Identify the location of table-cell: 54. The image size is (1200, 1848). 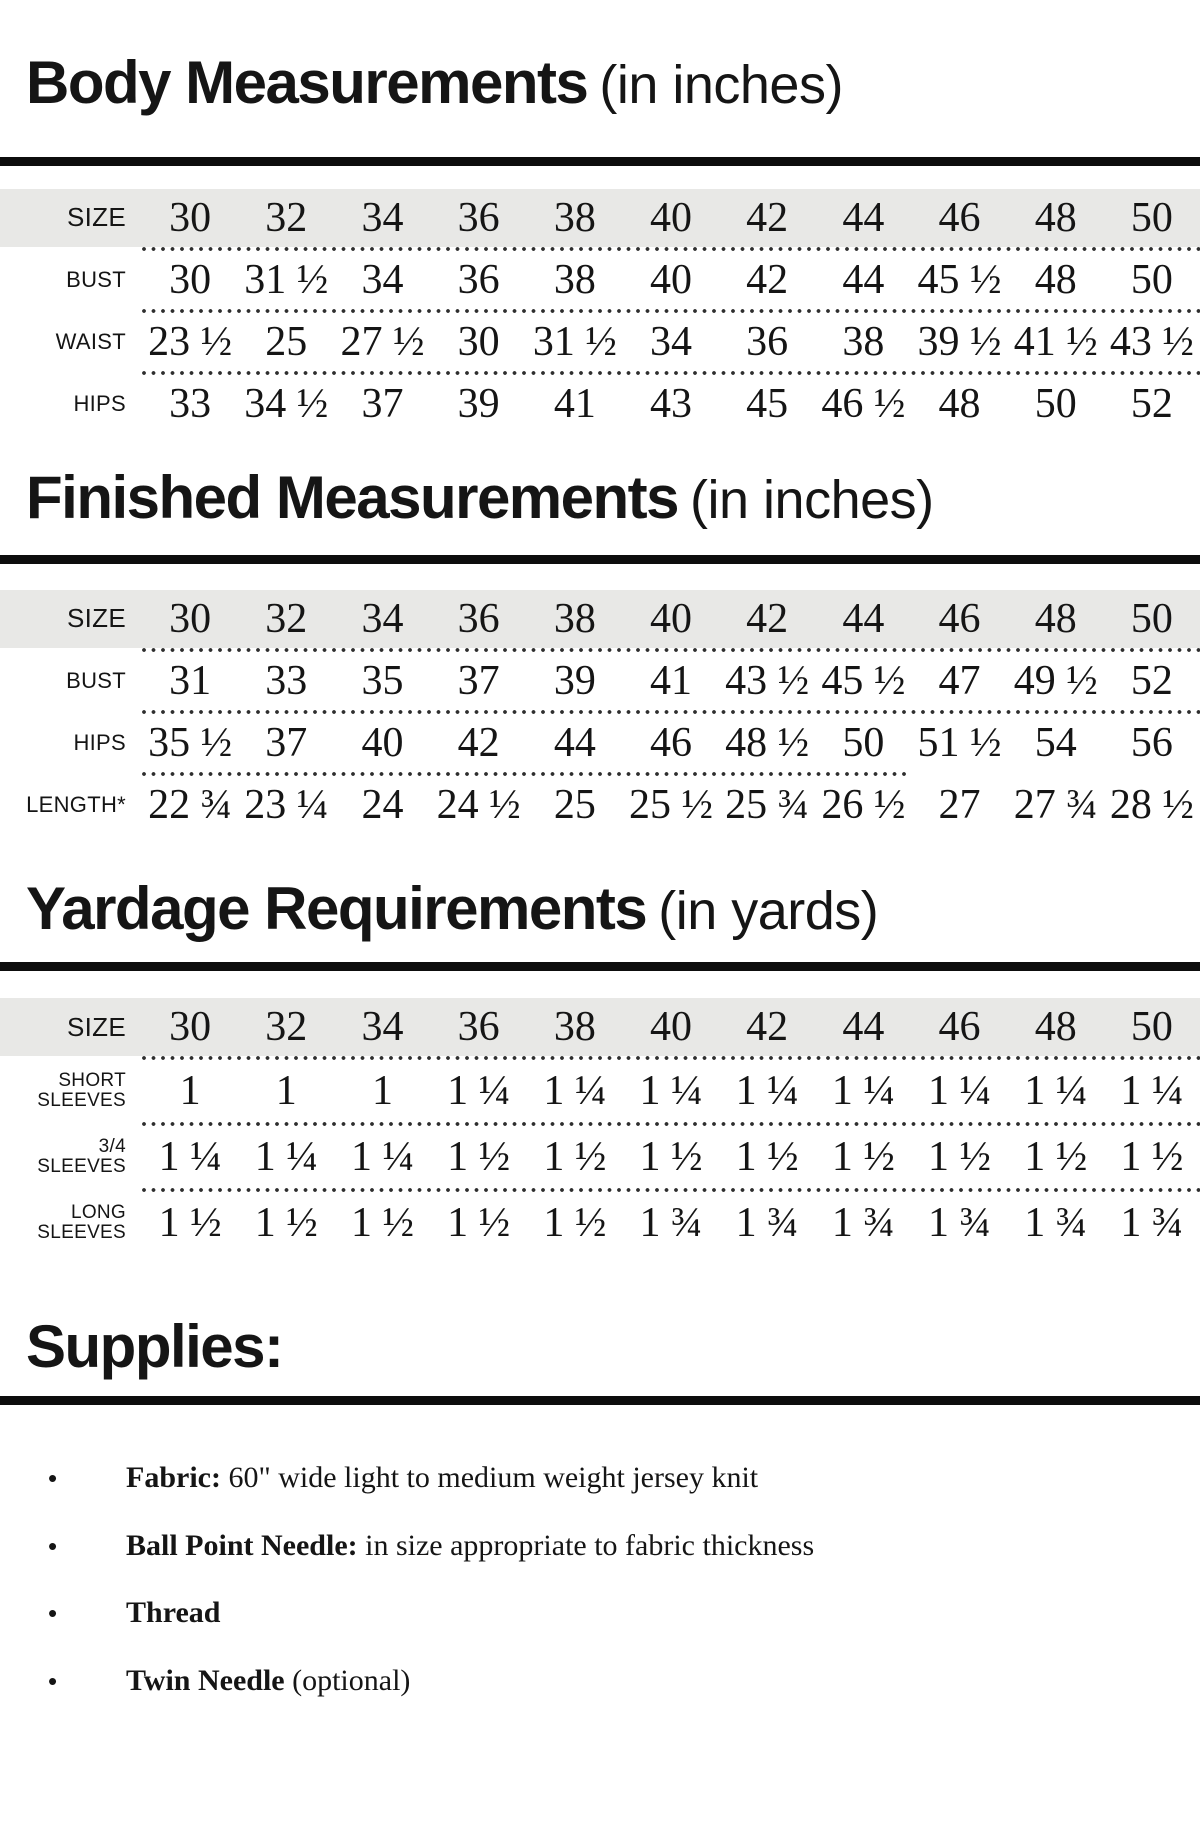
(1055, 742).